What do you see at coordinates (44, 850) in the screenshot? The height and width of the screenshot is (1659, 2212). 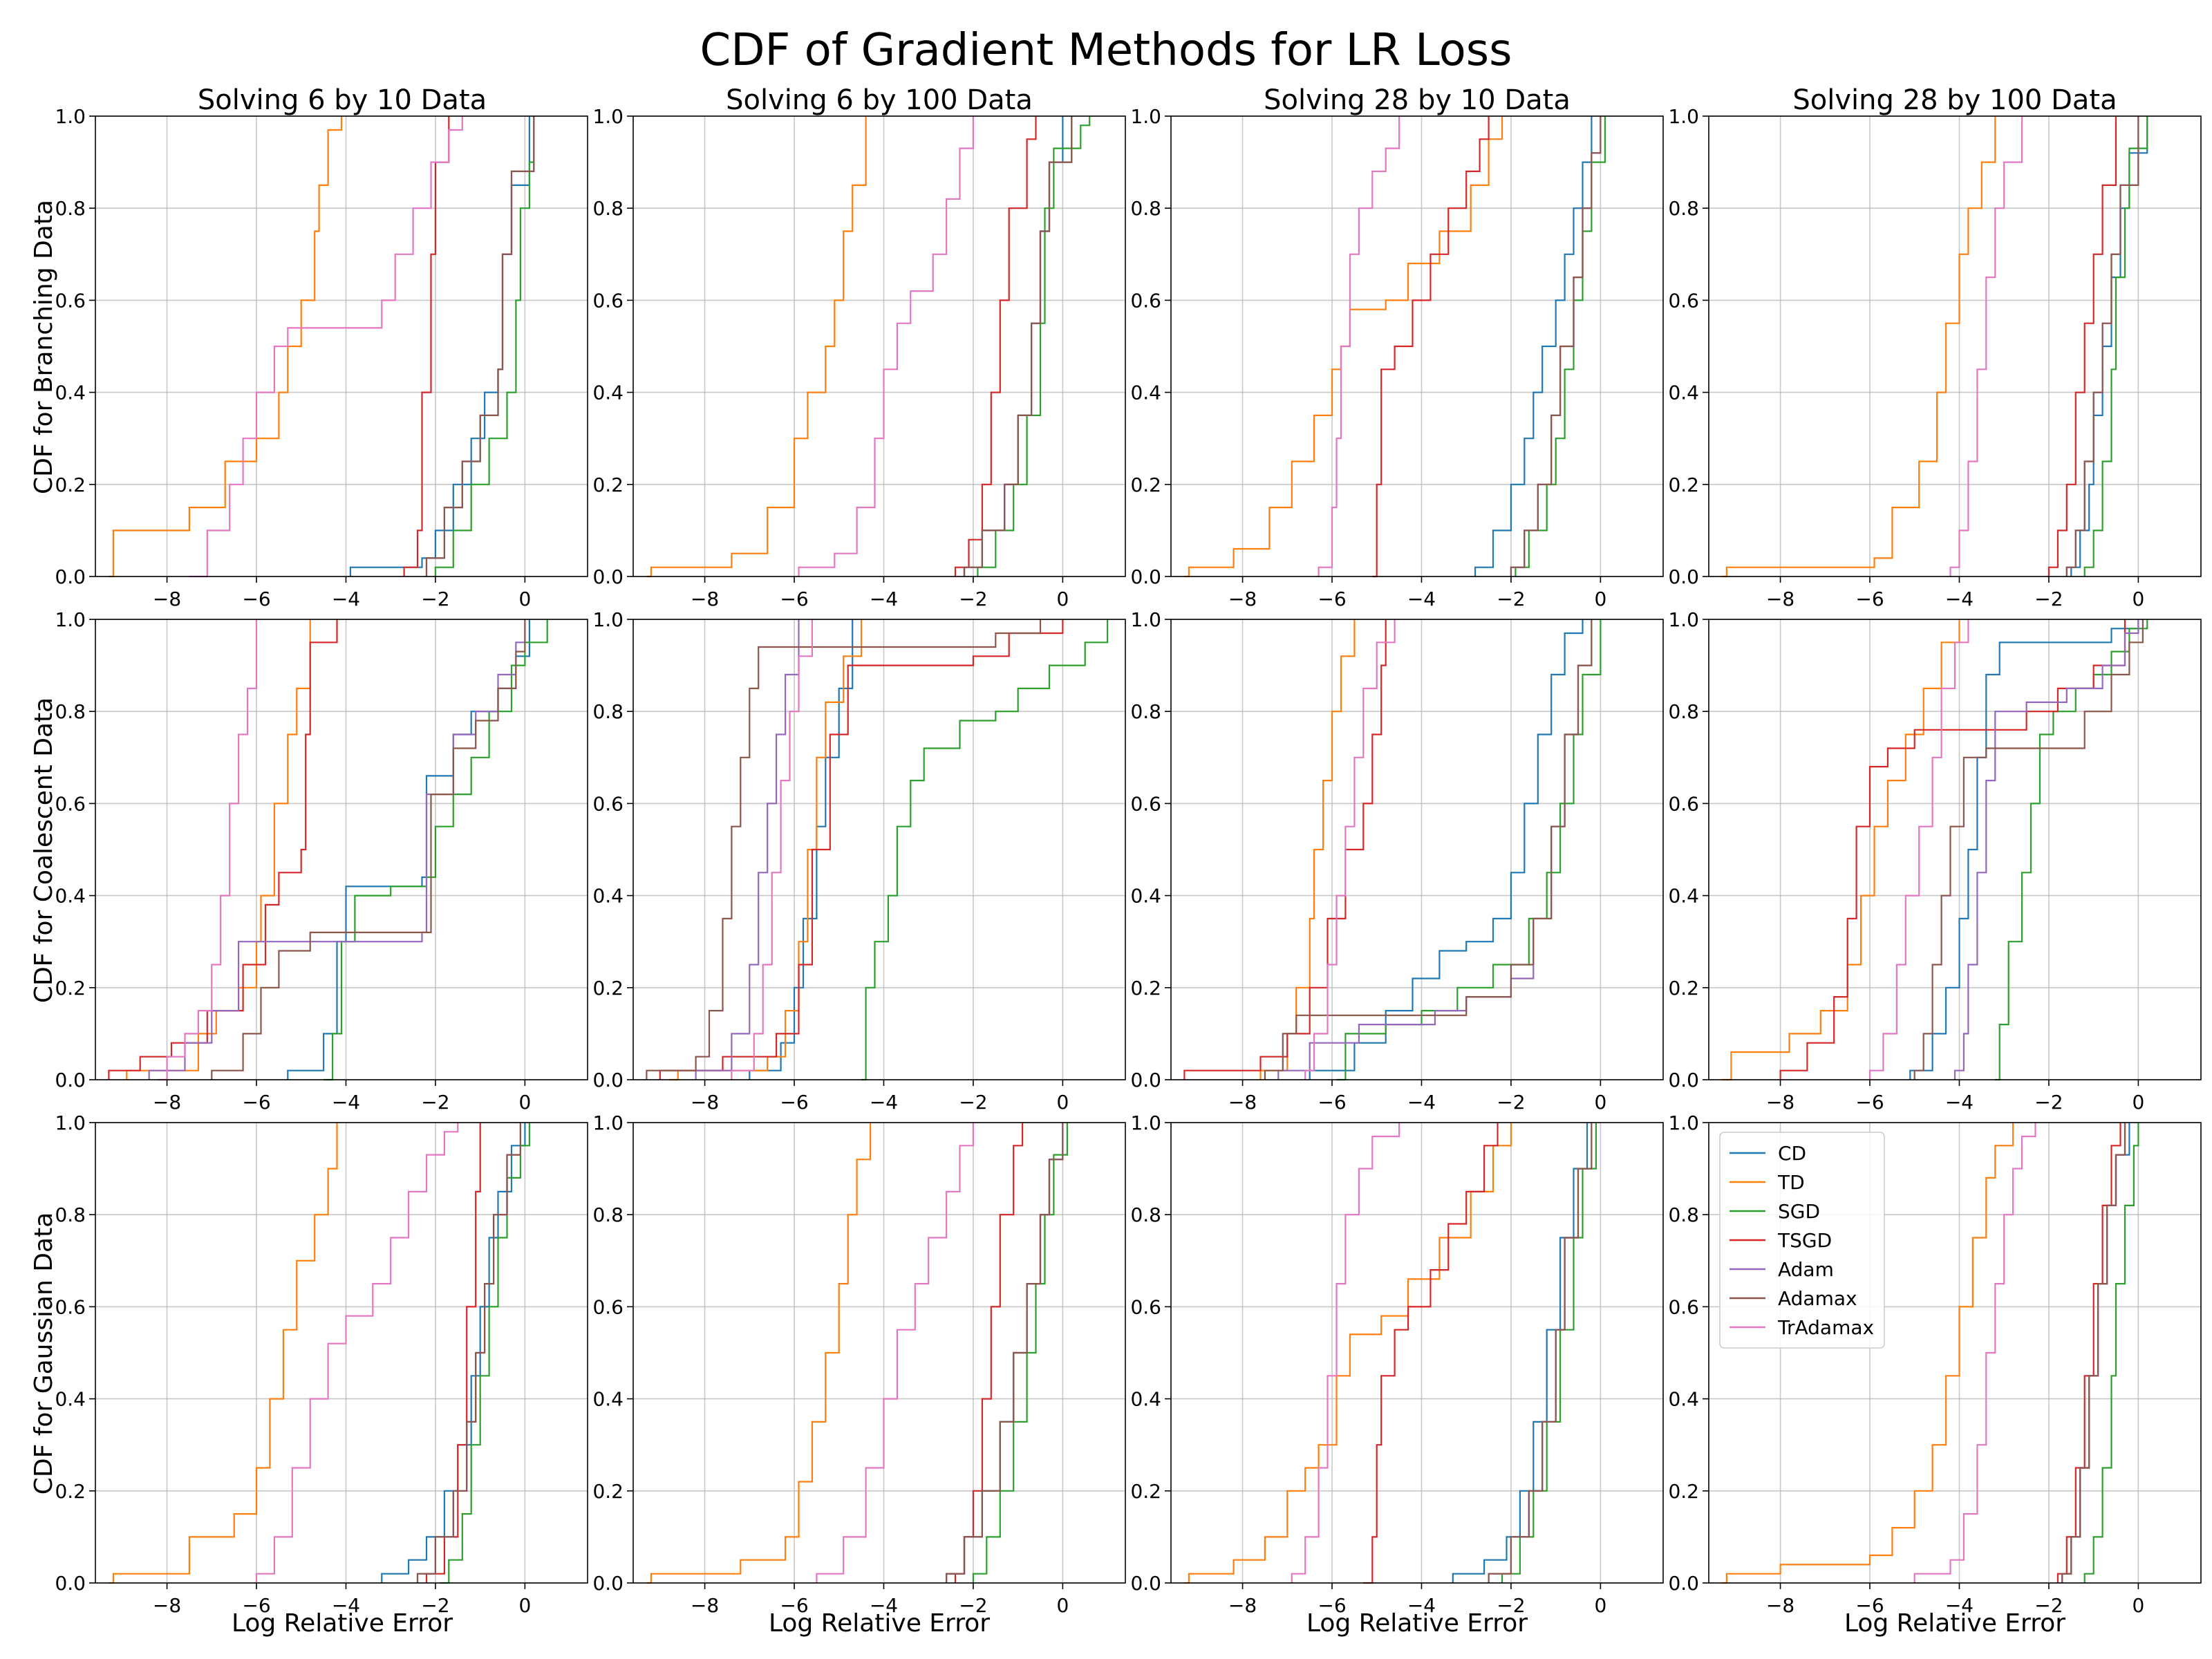 I see `row-label-1: CDF for Coalescent Data` at bounding box center [44, 850].